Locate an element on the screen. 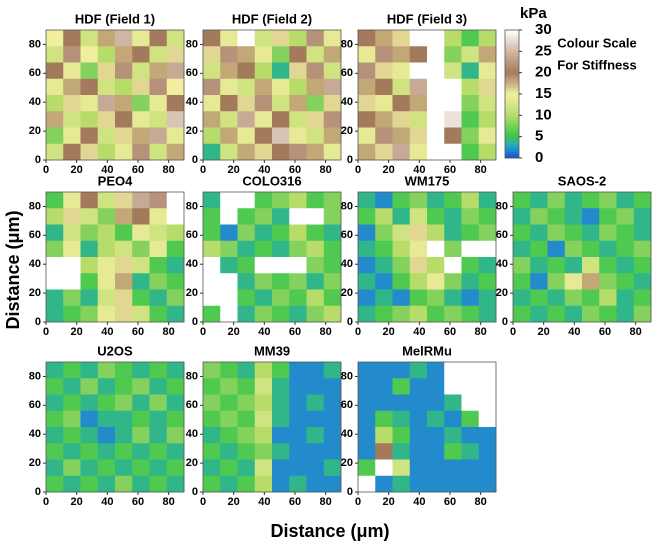 This screenshot has height=552, width=660. y-tick-label: 0 is located at coordinates (350, 322).